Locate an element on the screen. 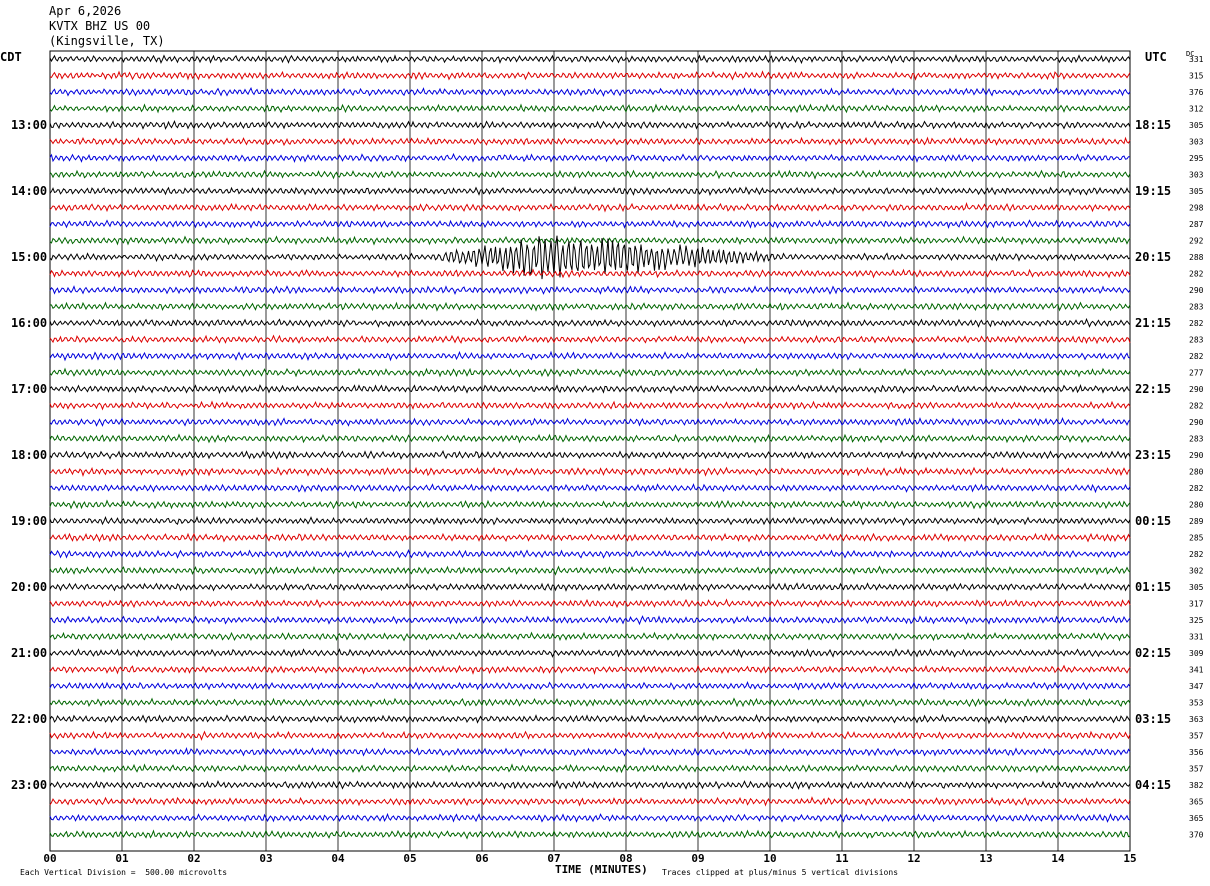  dc-offset-label: 292 is located at coordinates (1196, 241).